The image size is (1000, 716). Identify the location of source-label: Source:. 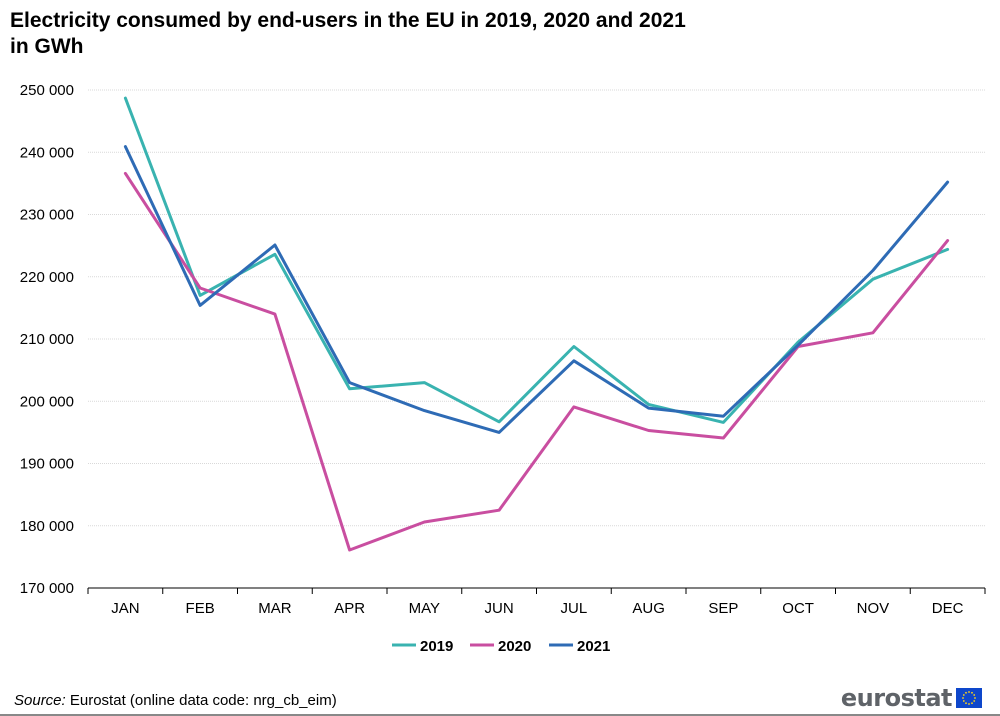
(40, 700).